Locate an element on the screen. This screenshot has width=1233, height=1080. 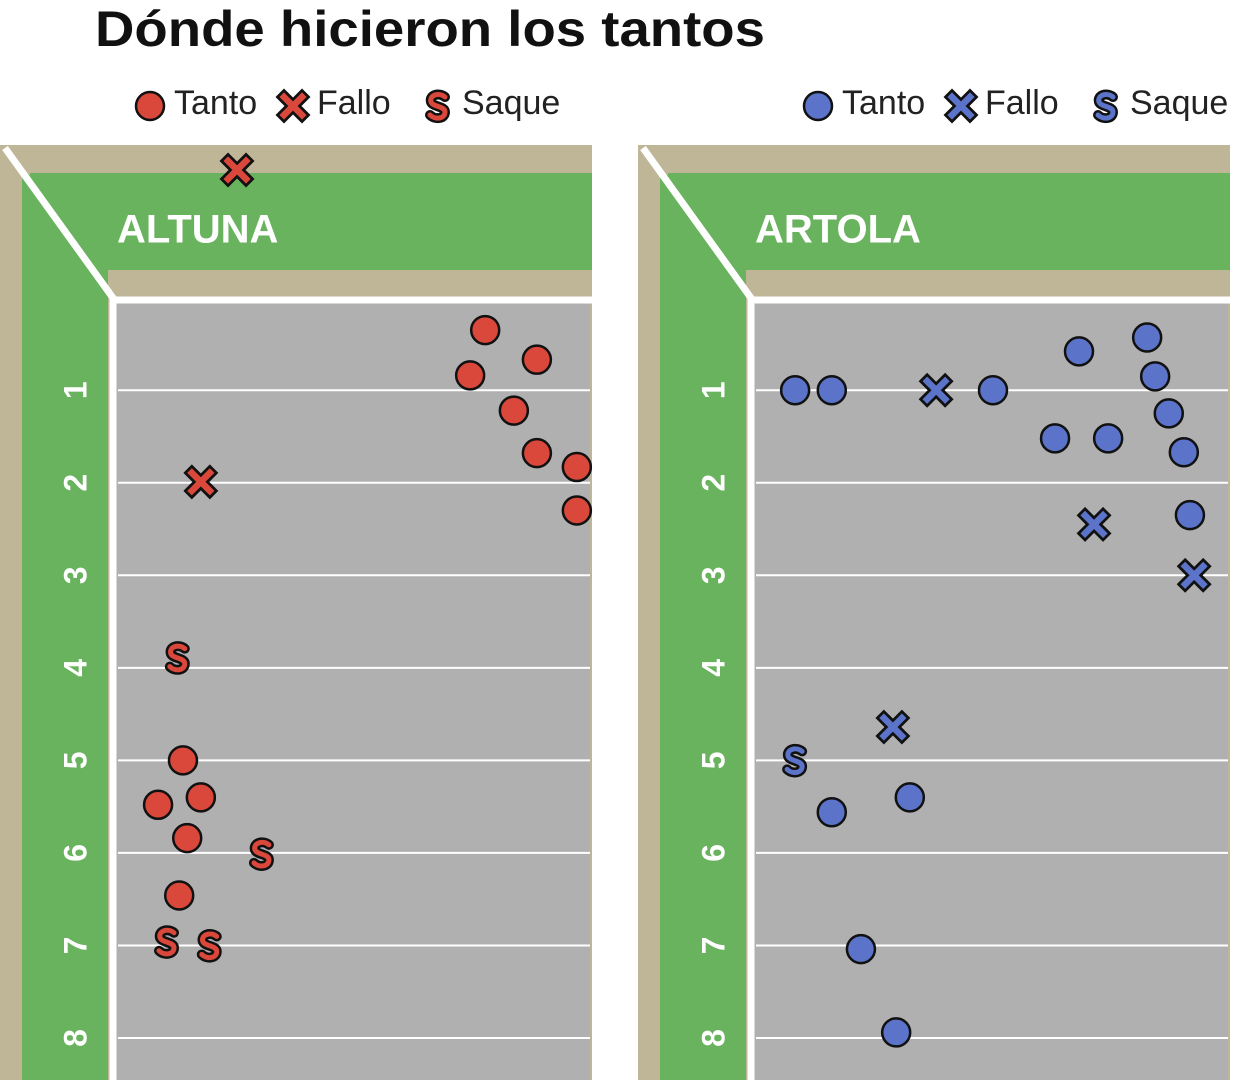
panel-title: ARTOLA is located at coordinates (838, 230).